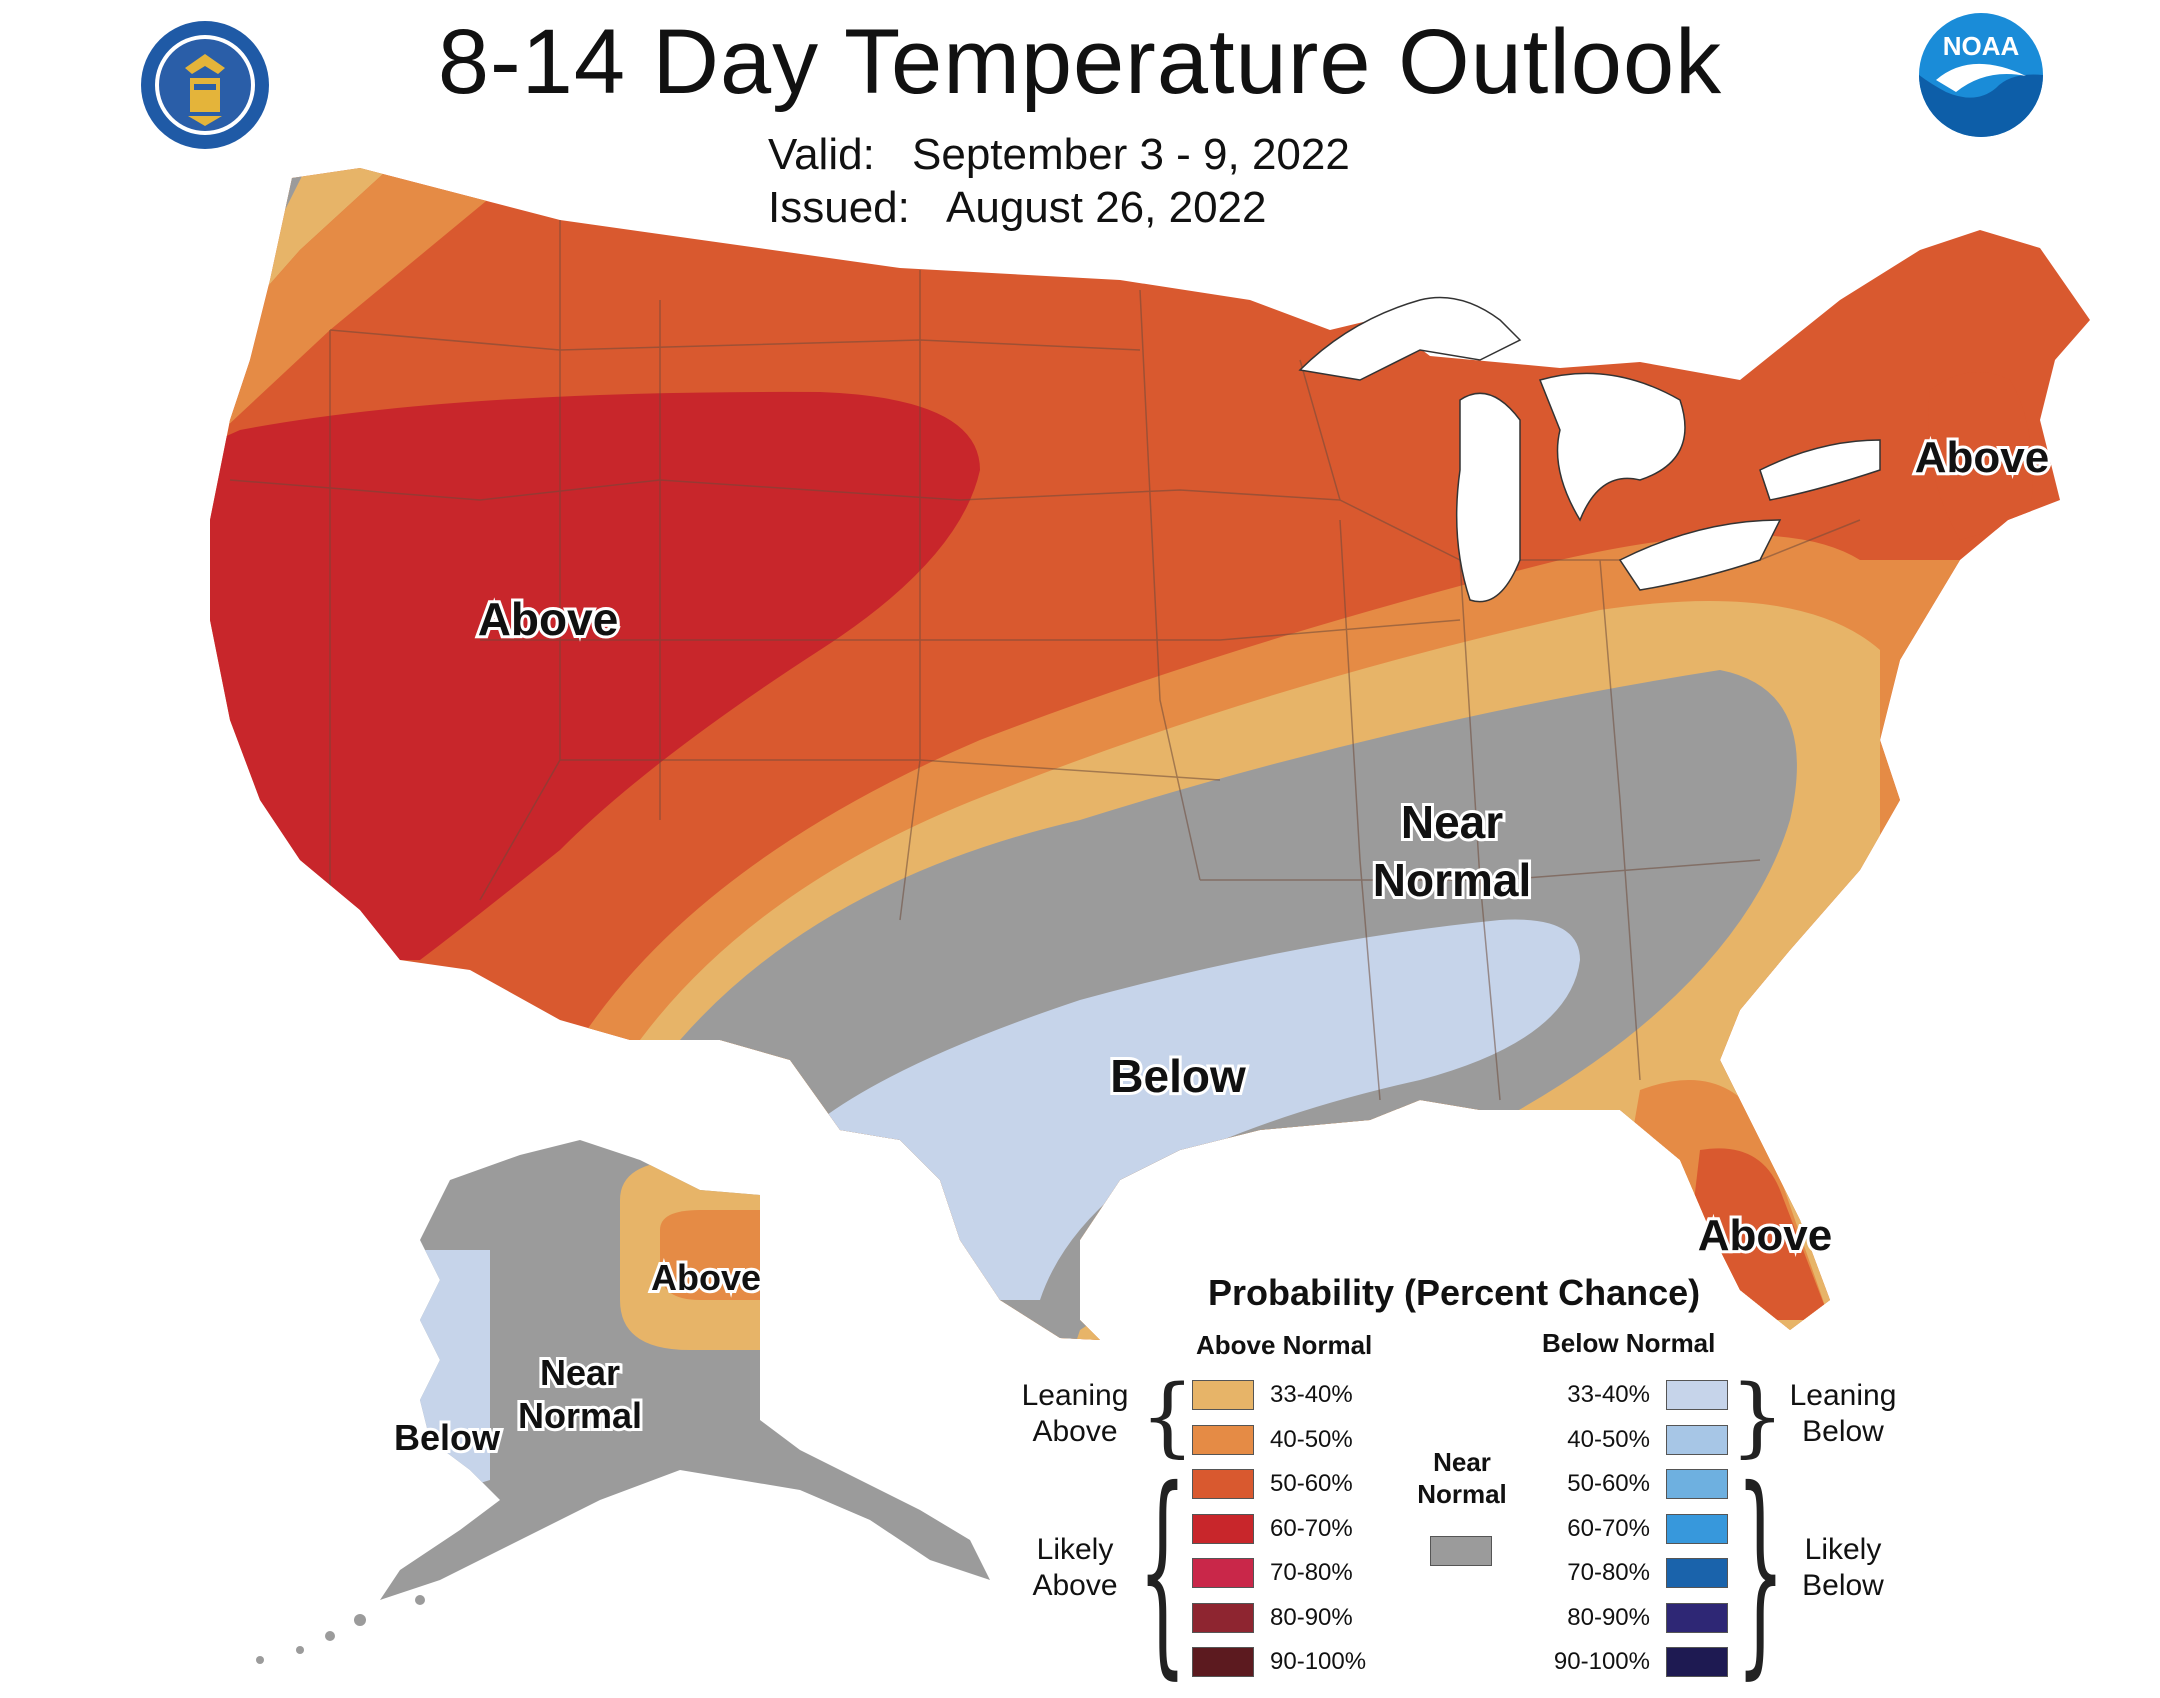  Describe the element at coordinates (548, 619) in the screenshot. I see `label-west-above: Above` at that location.